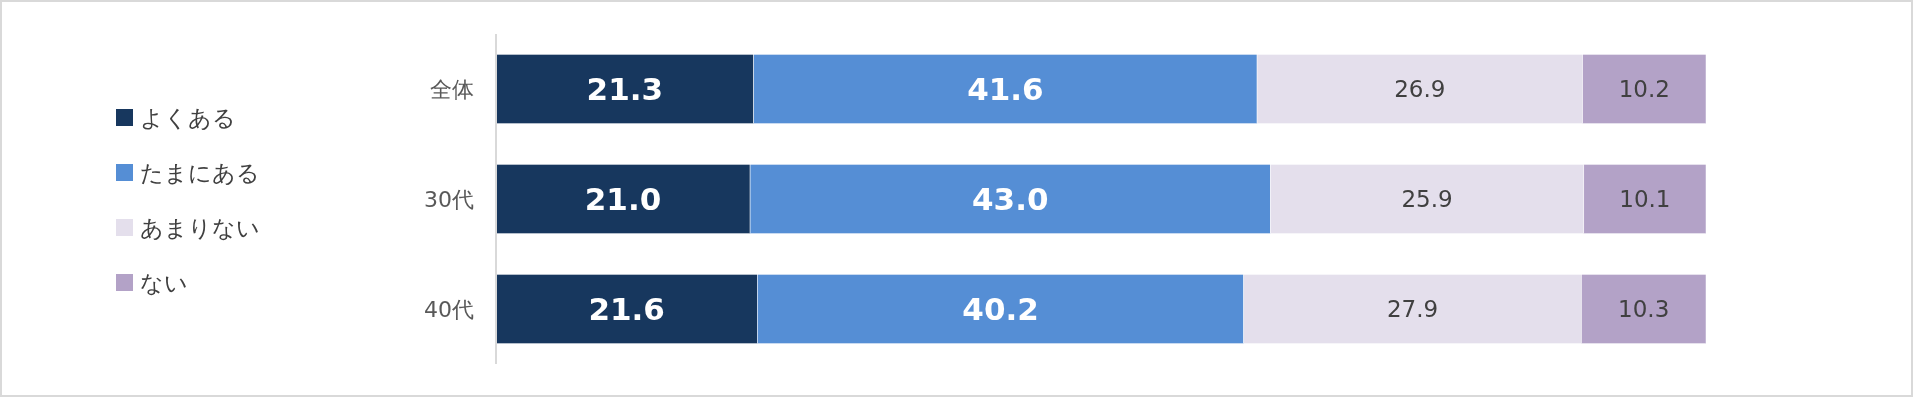  What do you see at coordinates (1644, 309) in the screenshot?
I see `data-label: 10.3` at bounding box center [1644, 309].